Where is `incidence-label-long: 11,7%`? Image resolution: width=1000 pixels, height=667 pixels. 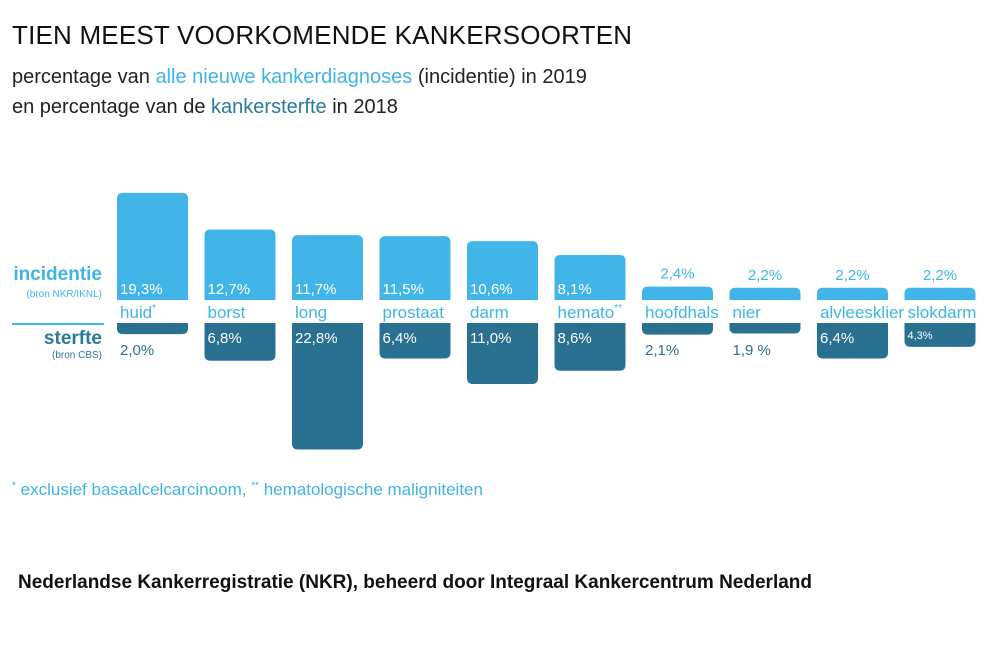 incidence-label-long: 11,7% is located at coordinates (315, 289).